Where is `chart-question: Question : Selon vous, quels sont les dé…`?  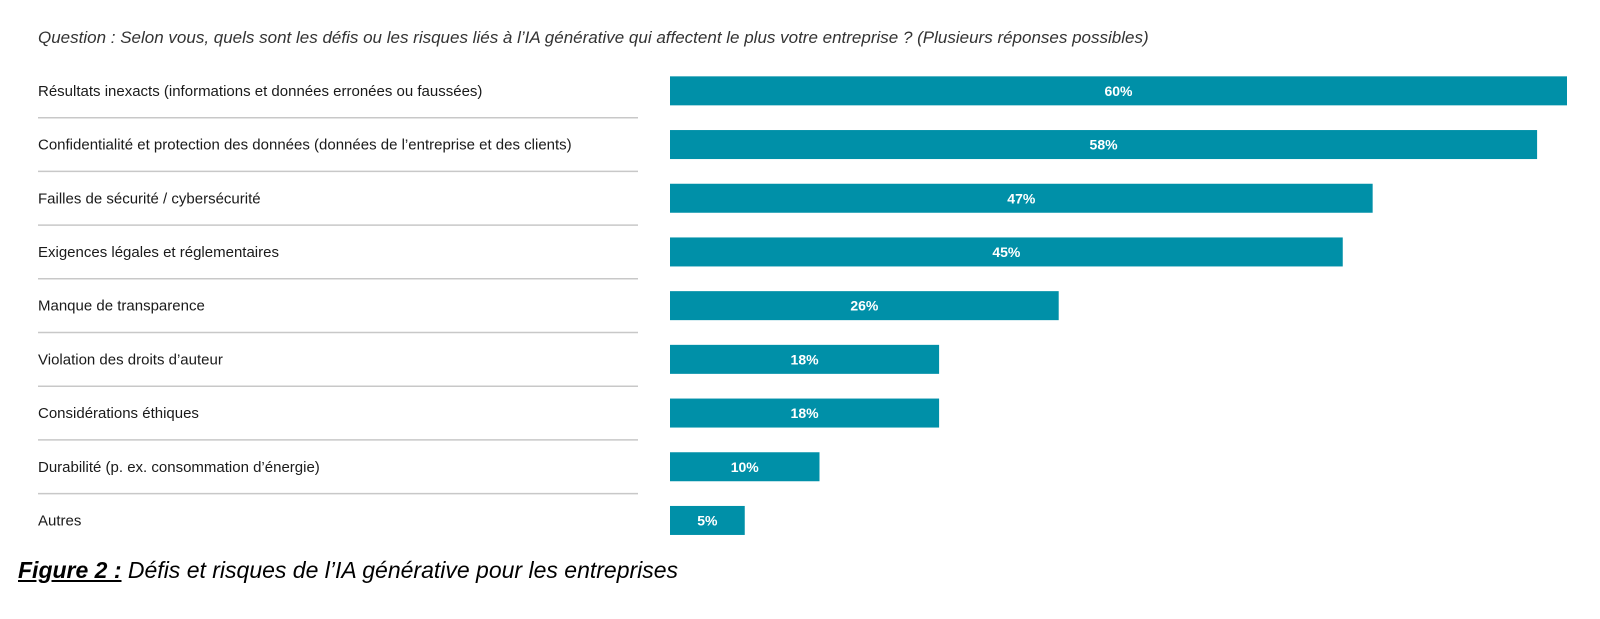
chart-question: Question : Selon vous, quels sont les dé… is located at coordinates (593, 37).